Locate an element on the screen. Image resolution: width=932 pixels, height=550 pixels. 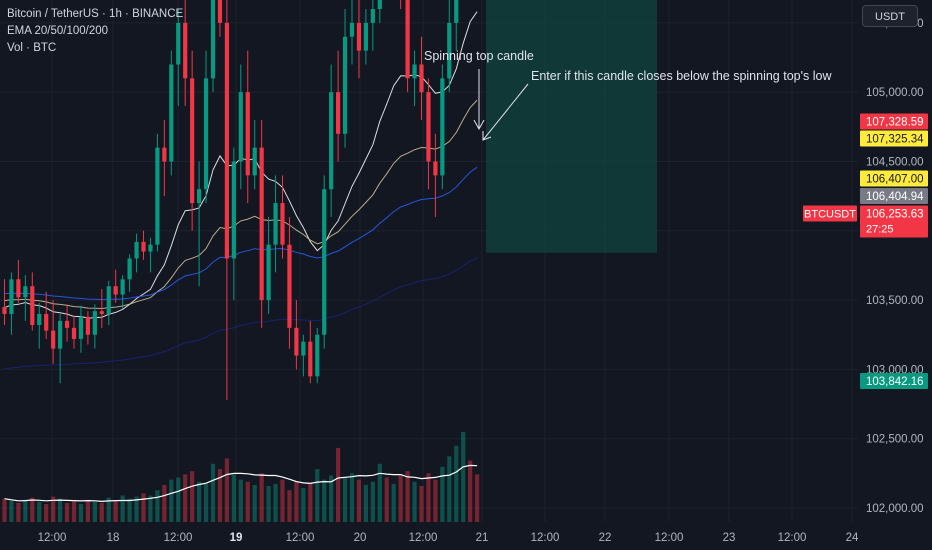
price-label-text: 103,842.16 is located at coordinates (895, 382).